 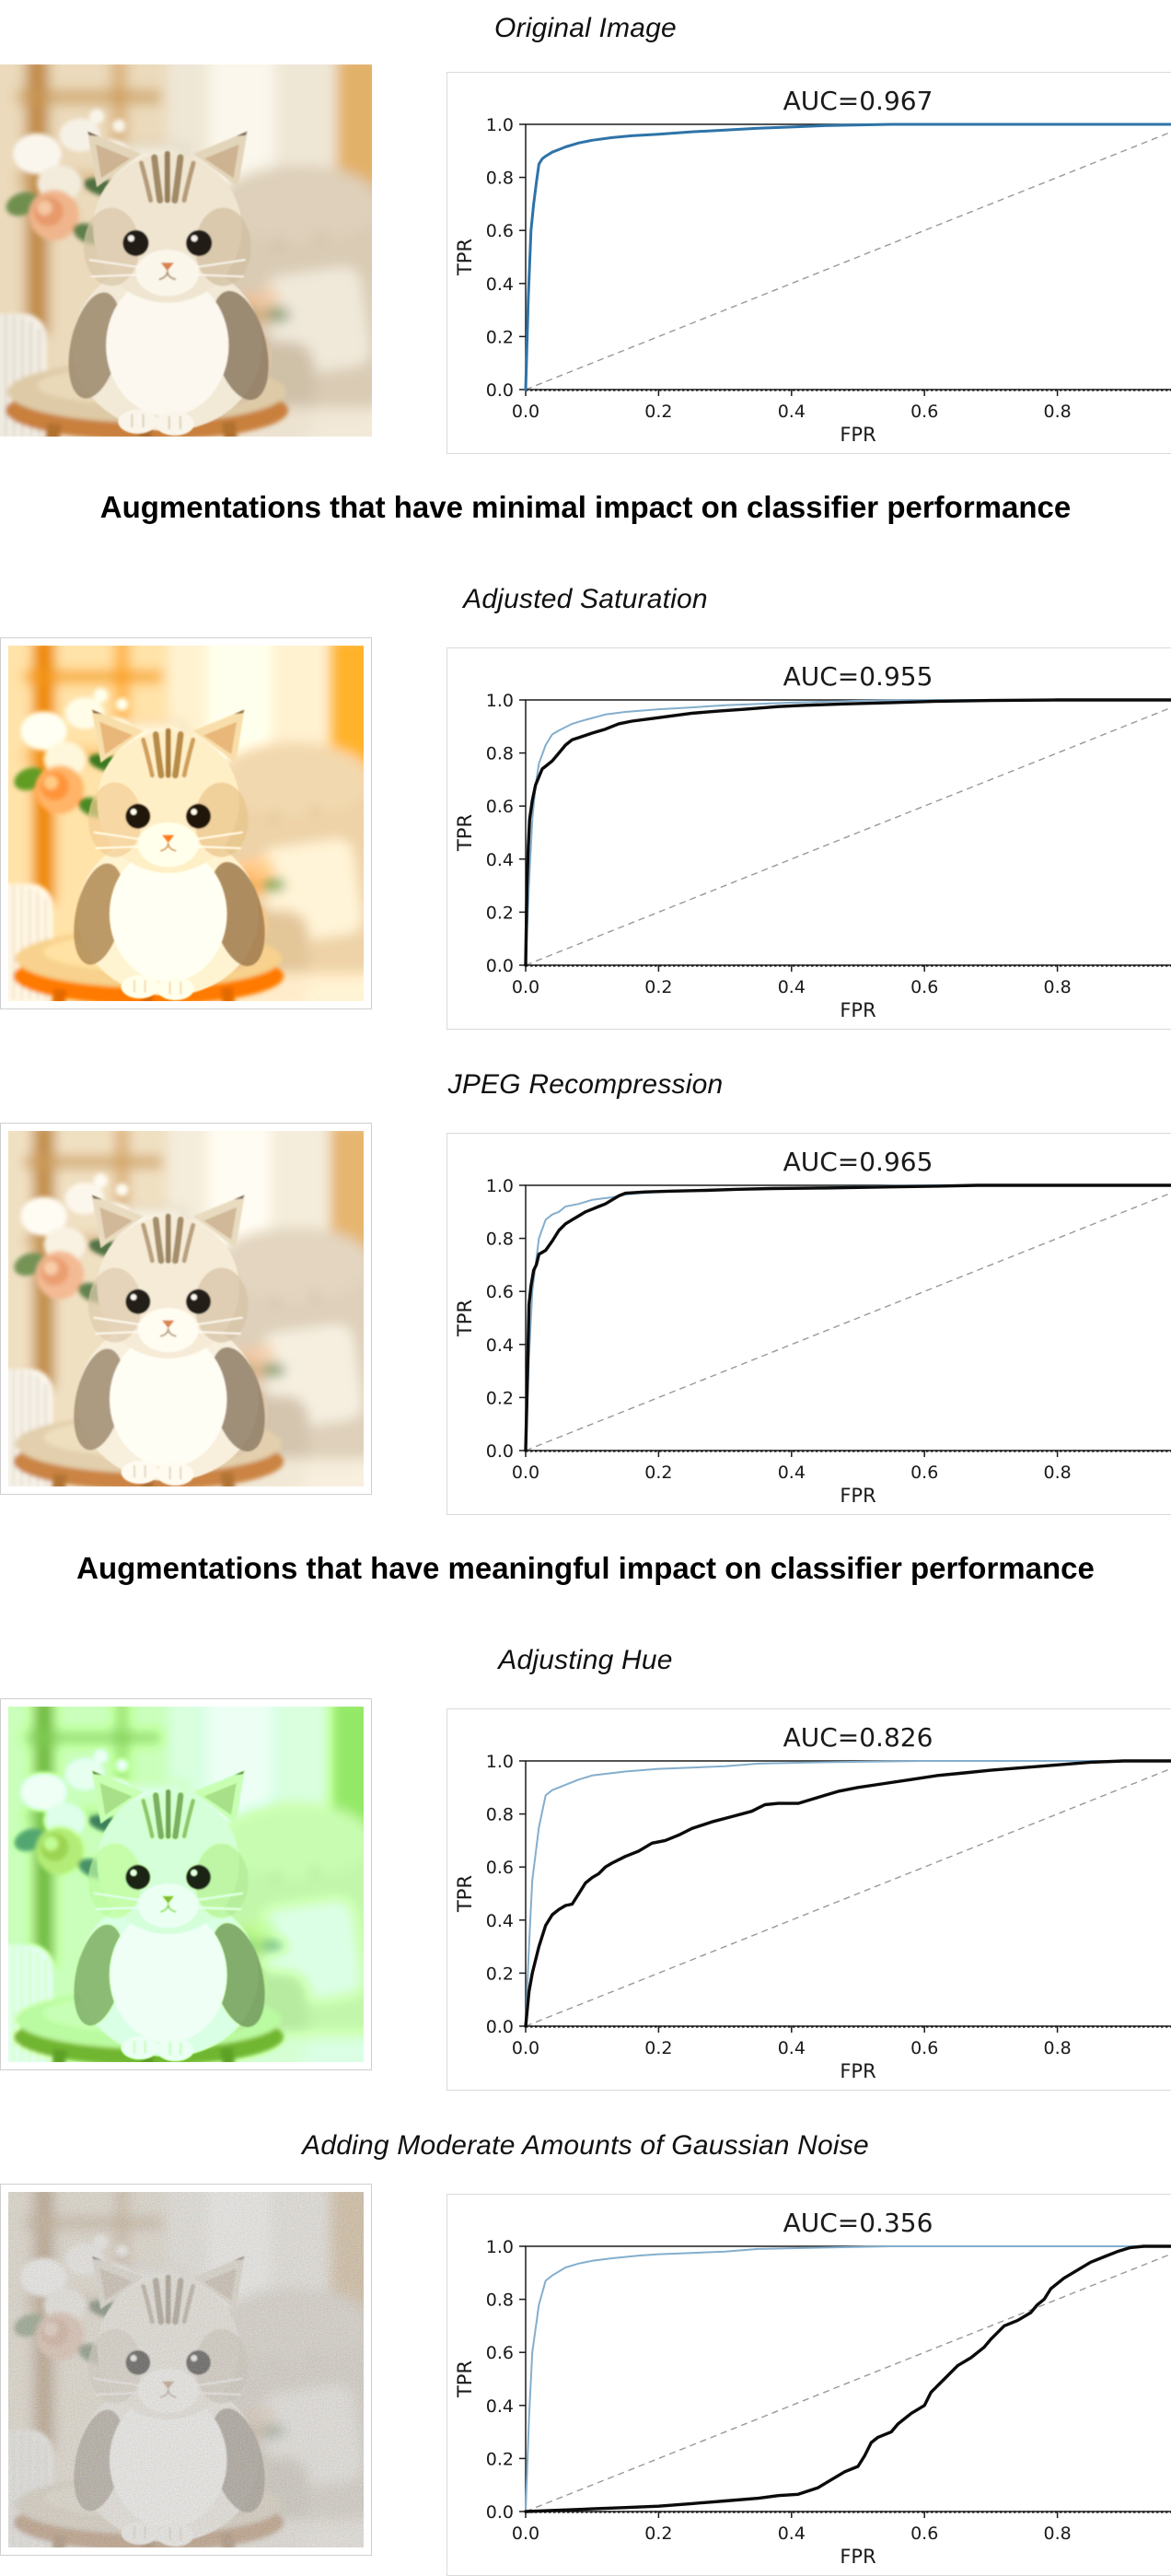 What do you see at coordinates (858, 2223) in the screenshot?
I see `chart-title: AUC=0.356` at bounding box center [858, 2223].